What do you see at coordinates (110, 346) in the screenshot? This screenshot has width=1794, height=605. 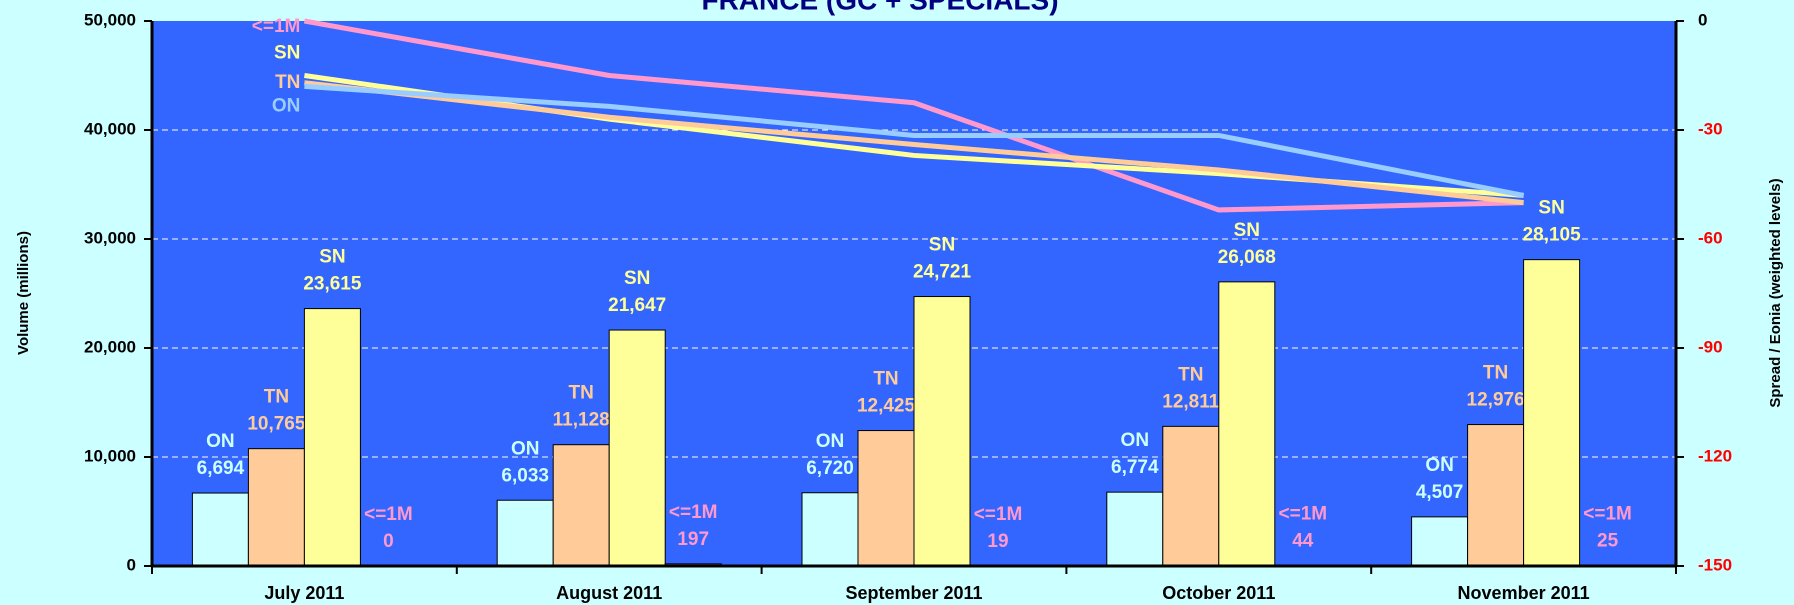 I see `y-tick-label: 20,000` at bounding box center [110, 346].